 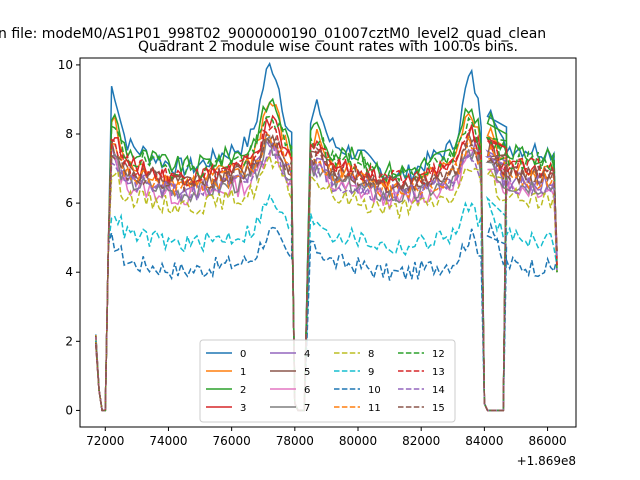 What do you see at coordinates (358, 441) in the screenshot?
I see `x-tick-label: 80000` at bounding box center [358, 441].